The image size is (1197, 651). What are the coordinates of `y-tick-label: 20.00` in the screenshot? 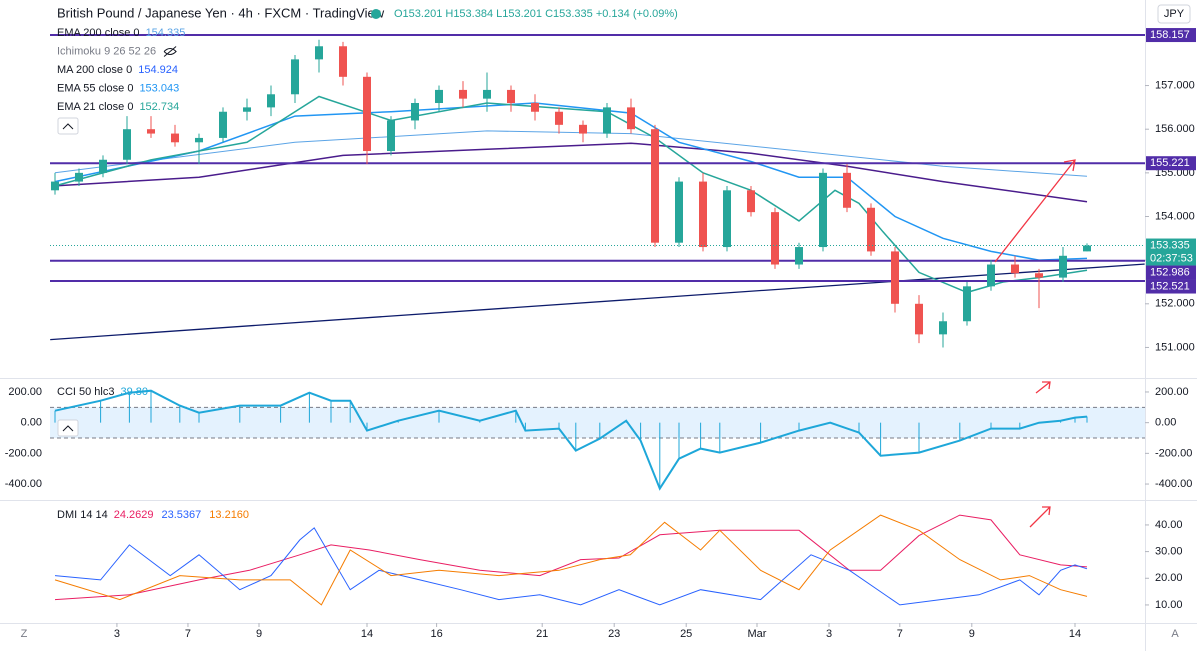 It's located at (1169, 578).